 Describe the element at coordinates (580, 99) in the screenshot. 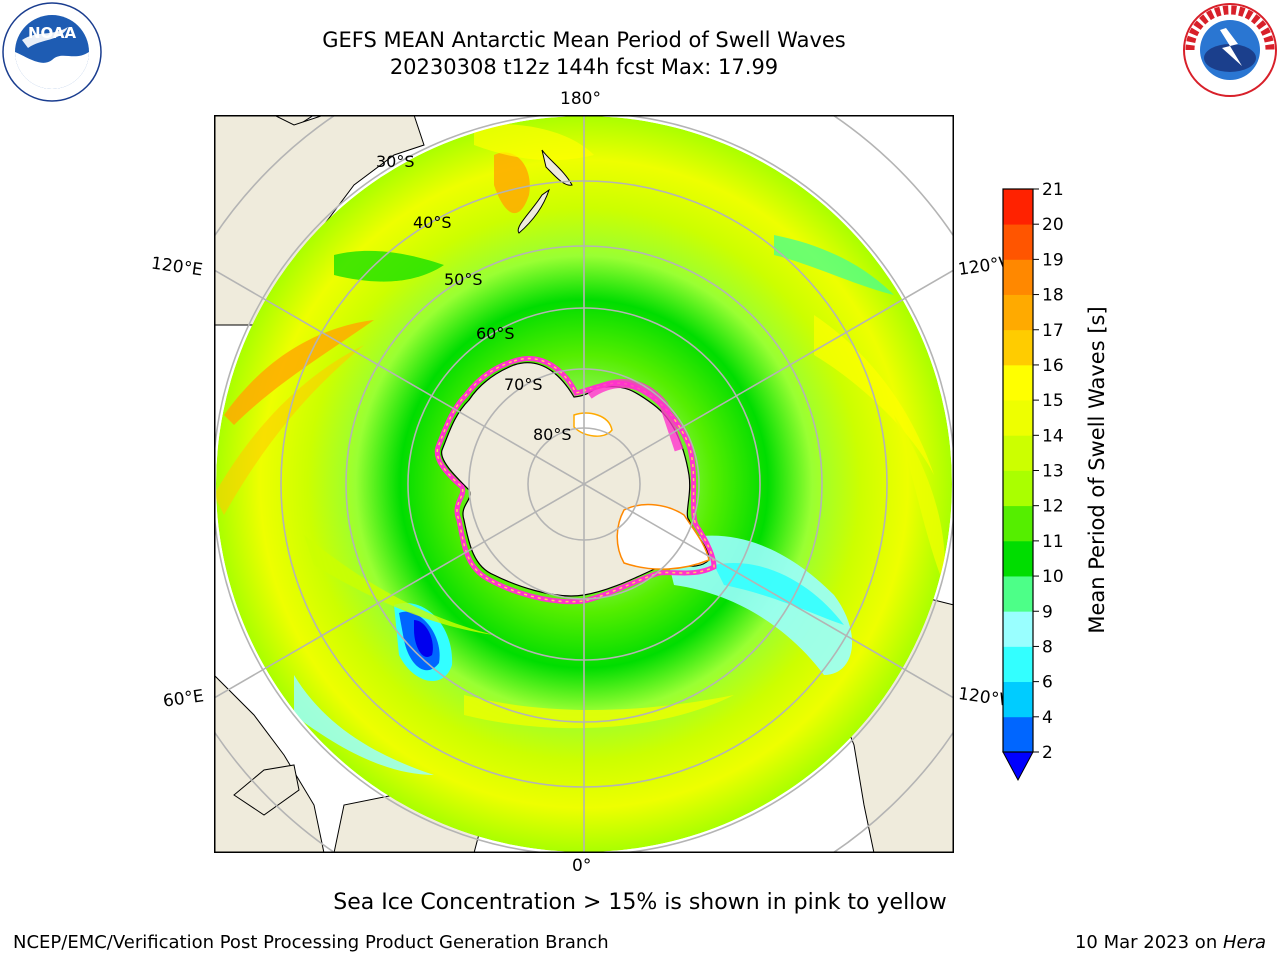

I see `lon-label-180: 180°` at that location.